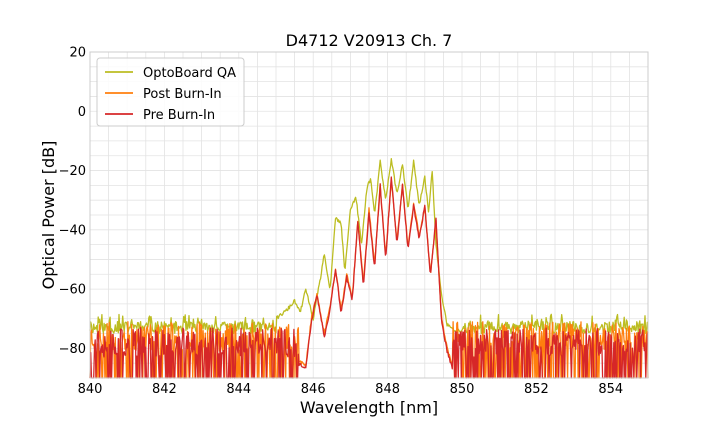 The width and height of the screenshot is (720, 432). Describe the element at coordinates (189, 73) in the screenshot. I see `legend-label: OptoBoard QA` at that location.